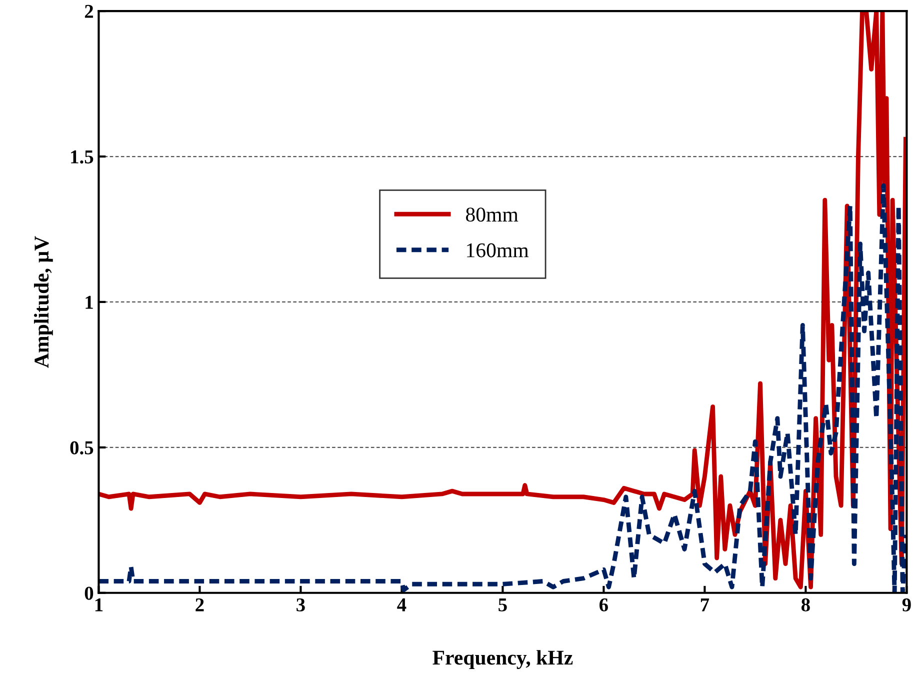 The height and width of the screenshot is (691, 914). Describe the element at coordinates (82, 447) in the screenshot. I see `y-tick-label: 0.5` at that location.